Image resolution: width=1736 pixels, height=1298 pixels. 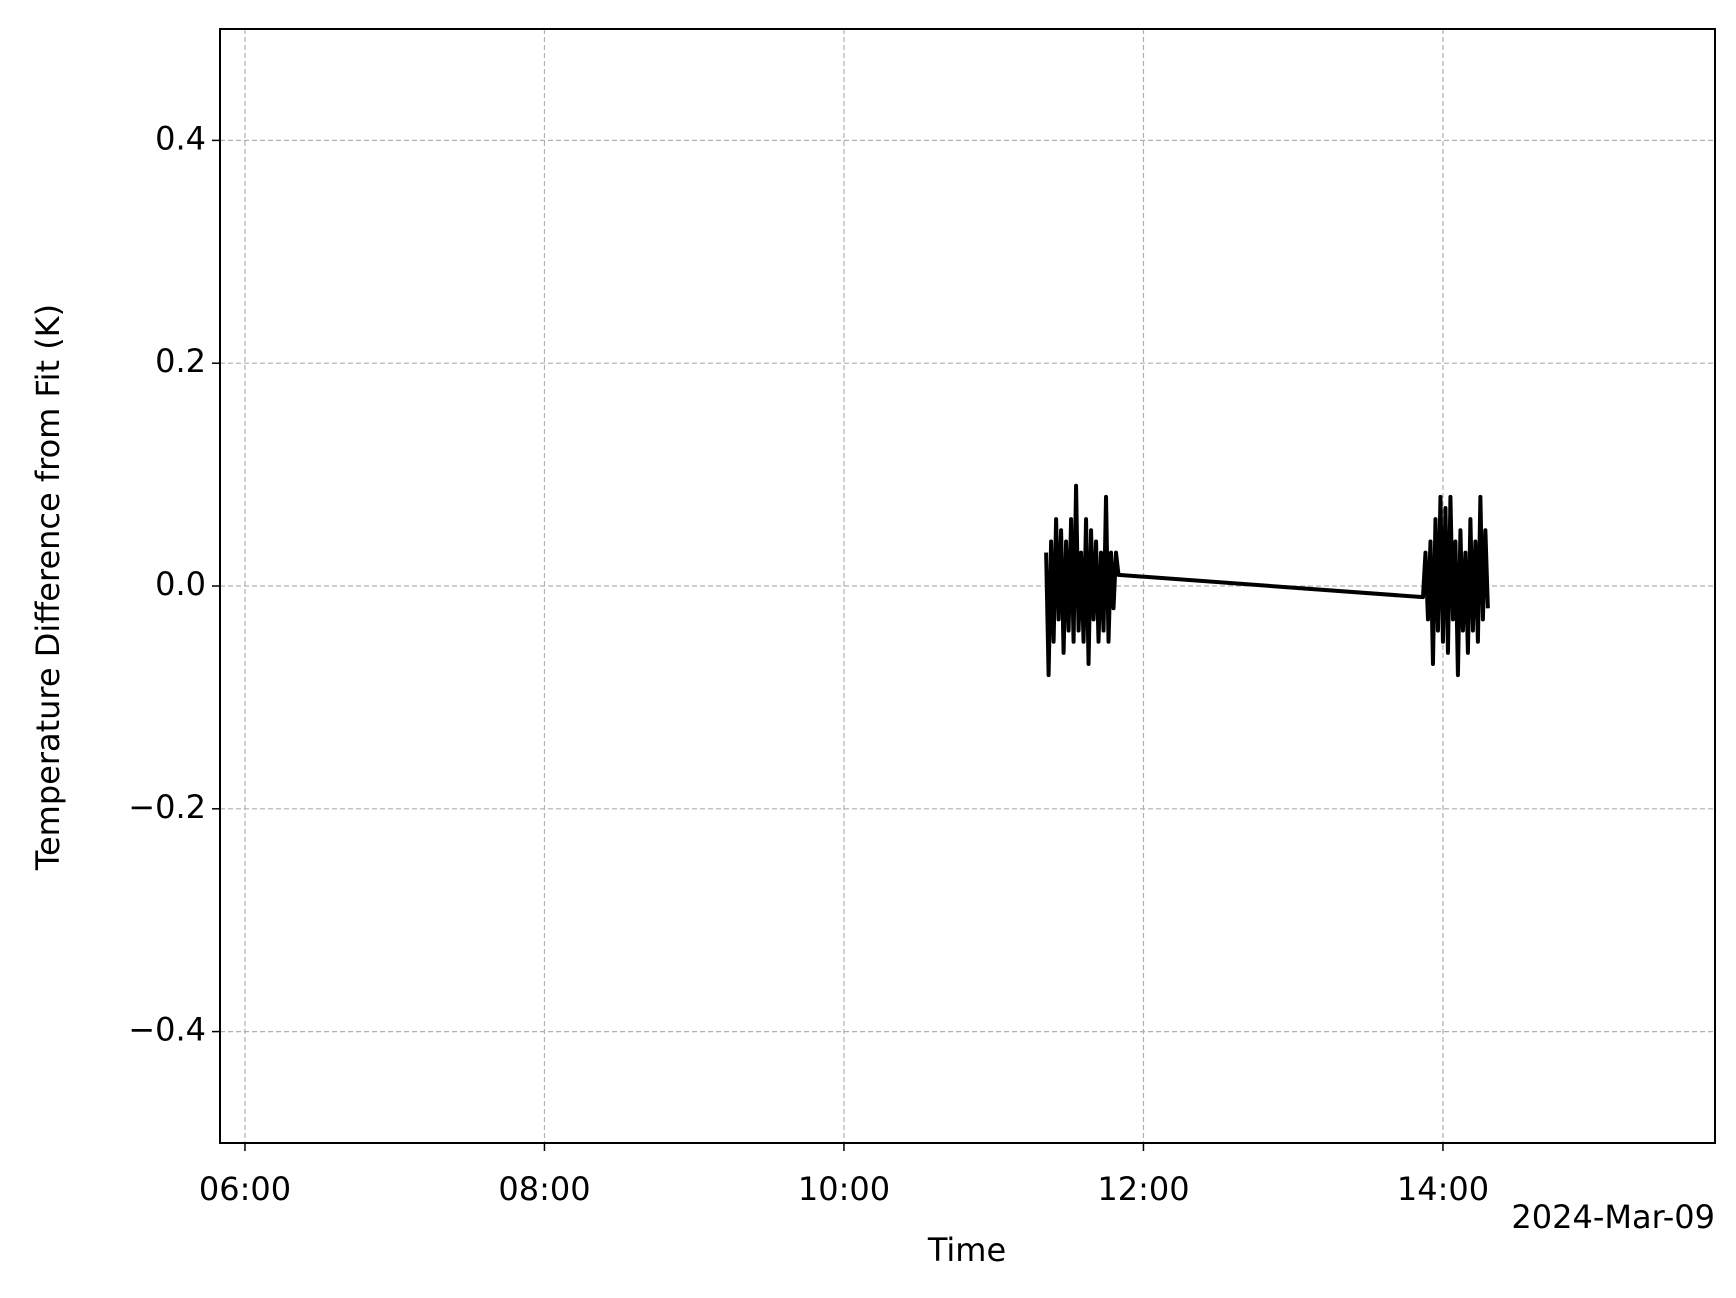 I want to click on y-axis-label: Temperature Difference from Fit (K), so click(x=48, y=587).